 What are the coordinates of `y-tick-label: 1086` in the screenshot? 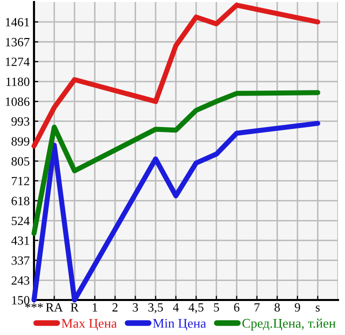 It's located at (18, 102).